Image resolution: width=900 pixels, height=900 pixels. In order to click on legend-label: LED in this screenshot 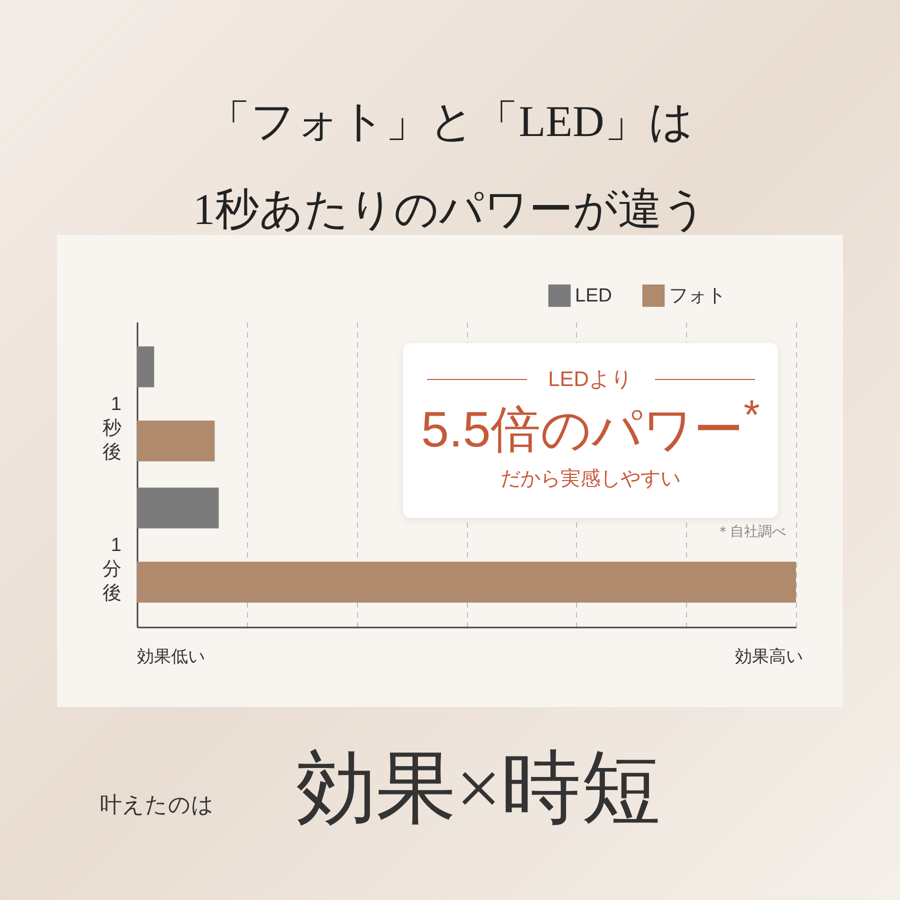, I will do `click(593, 296)`.